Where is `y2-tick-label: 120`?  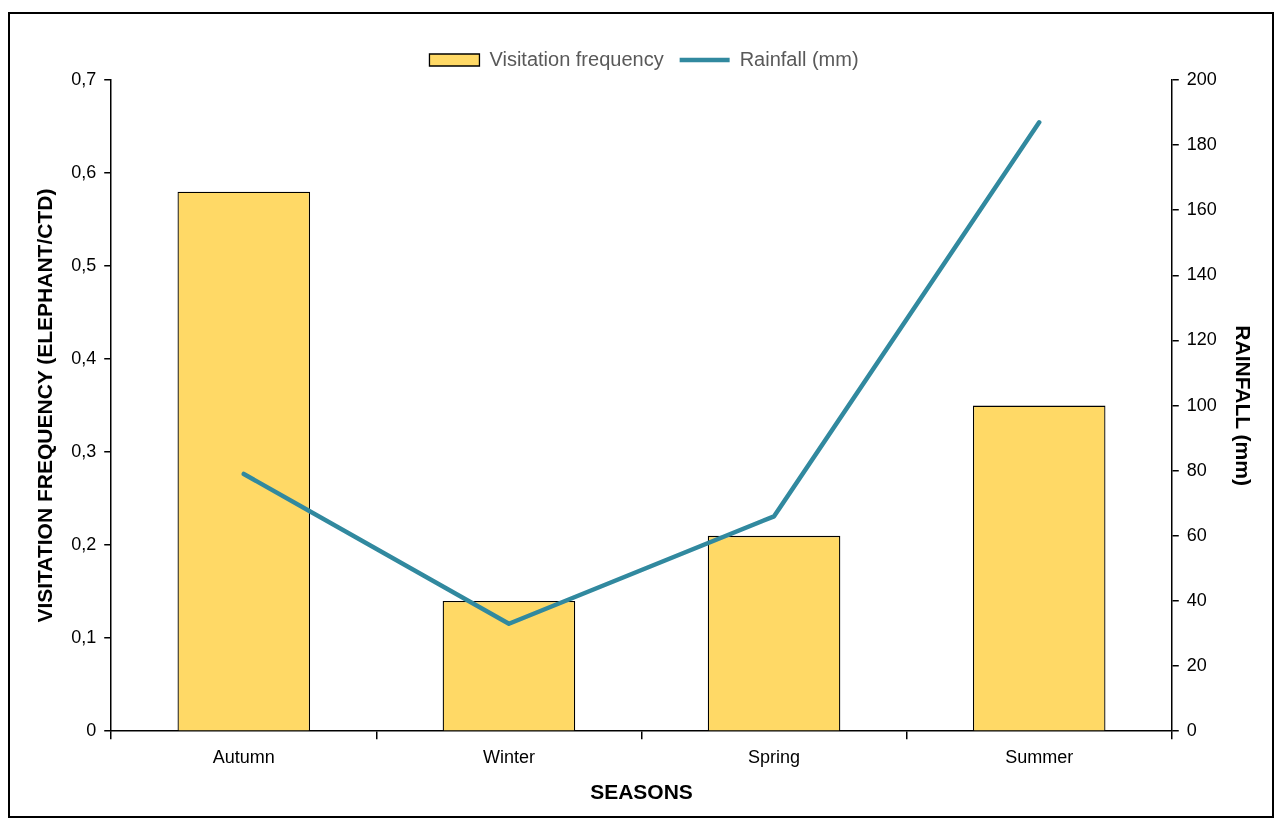
y2-tick-label: 120 is located at coordinates (1201, 339).